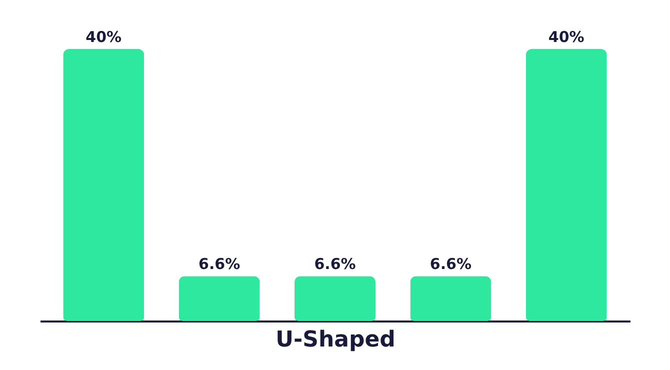 This screenshot has width=670, height=370. I want to click on x-axis-title: U-Shaped, so click(336, 340).